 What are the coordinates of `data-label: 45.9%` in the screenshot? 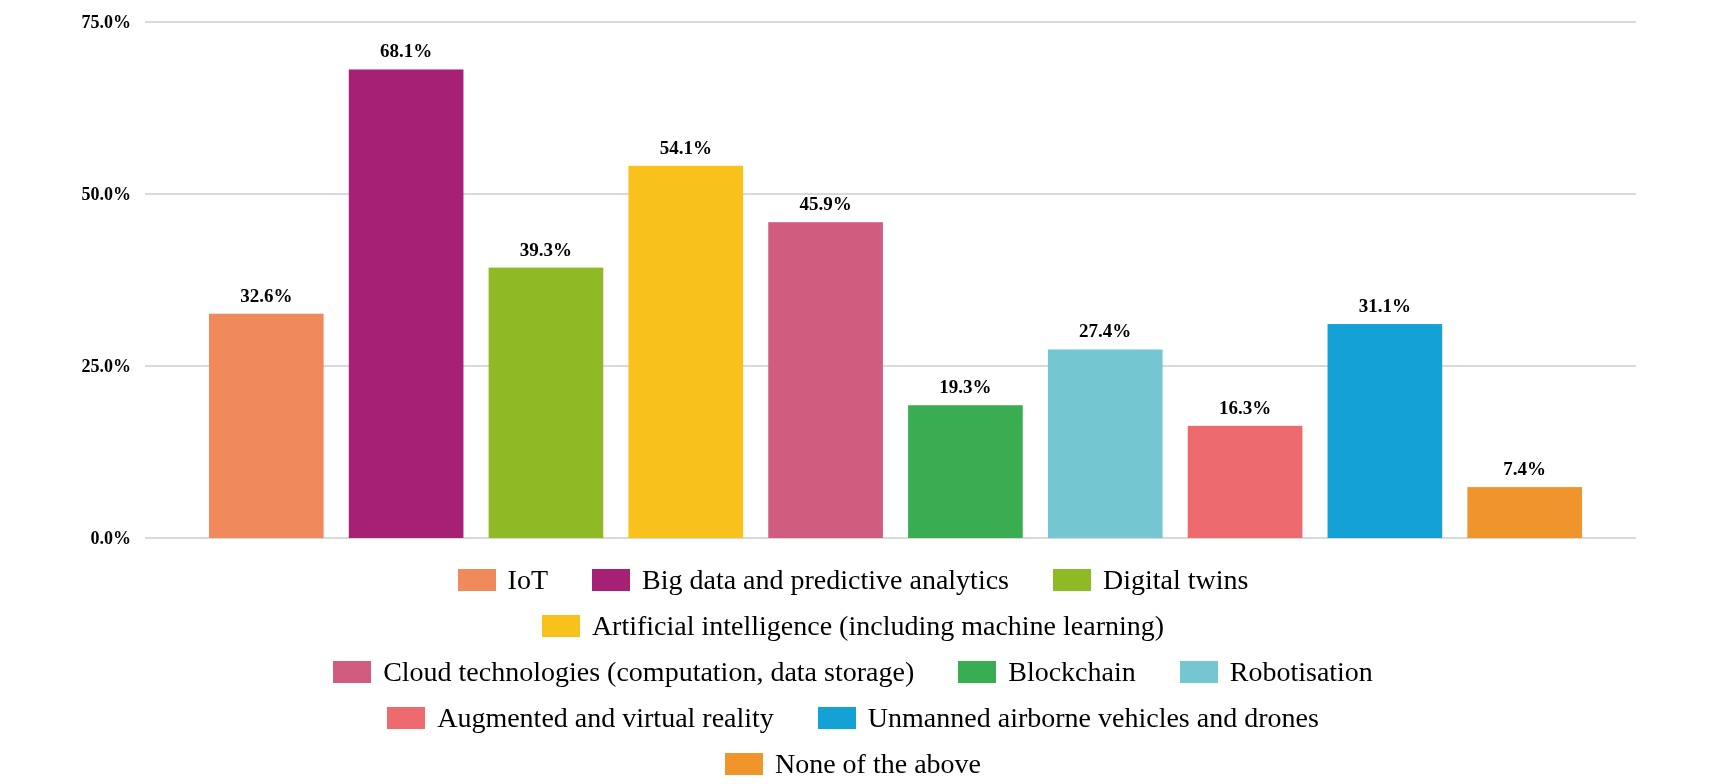 It's located at (825, 204).